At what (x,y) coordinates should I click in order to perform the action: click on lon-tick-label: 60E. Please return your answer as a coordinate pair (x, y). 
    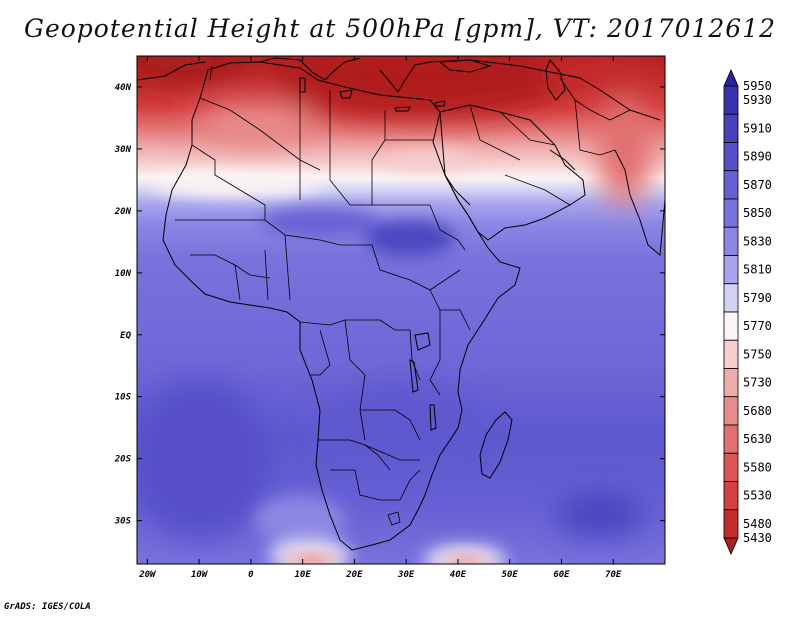
    Looking at the image, I should click on (561, 575).